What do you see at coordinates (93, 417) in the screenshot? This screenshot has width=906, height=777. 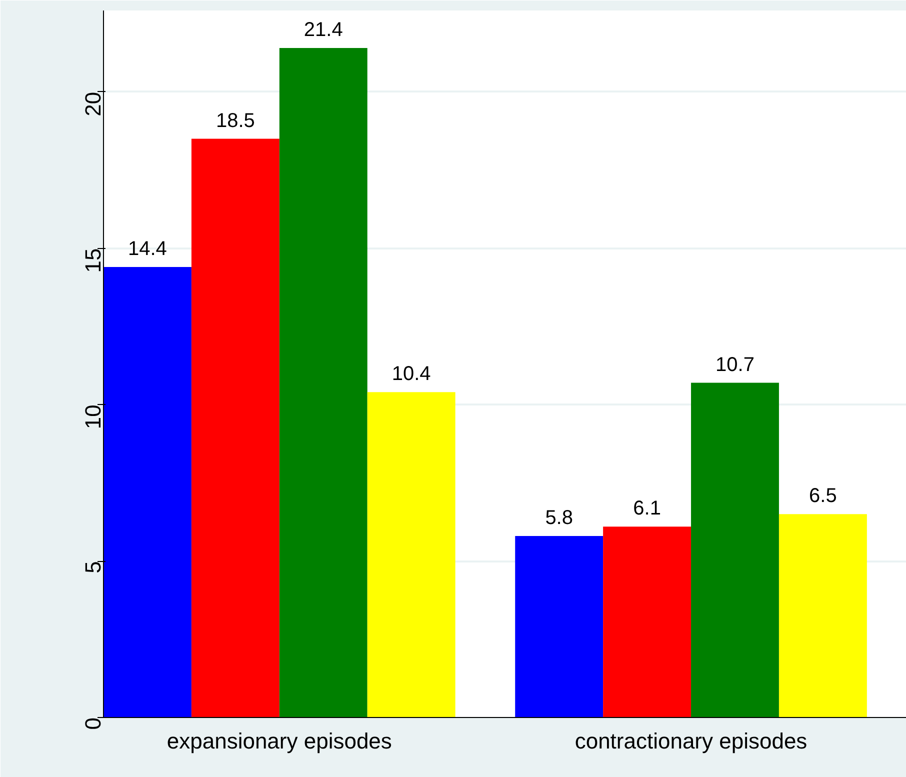 I see `y-tick-label: 10` at bounding box center [93, 417].